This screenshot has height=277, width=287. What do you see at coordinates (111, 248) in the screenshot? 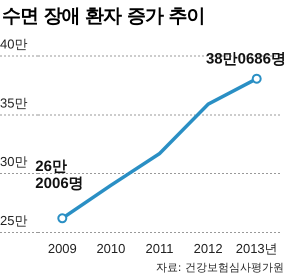
I see `x-tick-label: 2010` at bounding box center [111, 248].